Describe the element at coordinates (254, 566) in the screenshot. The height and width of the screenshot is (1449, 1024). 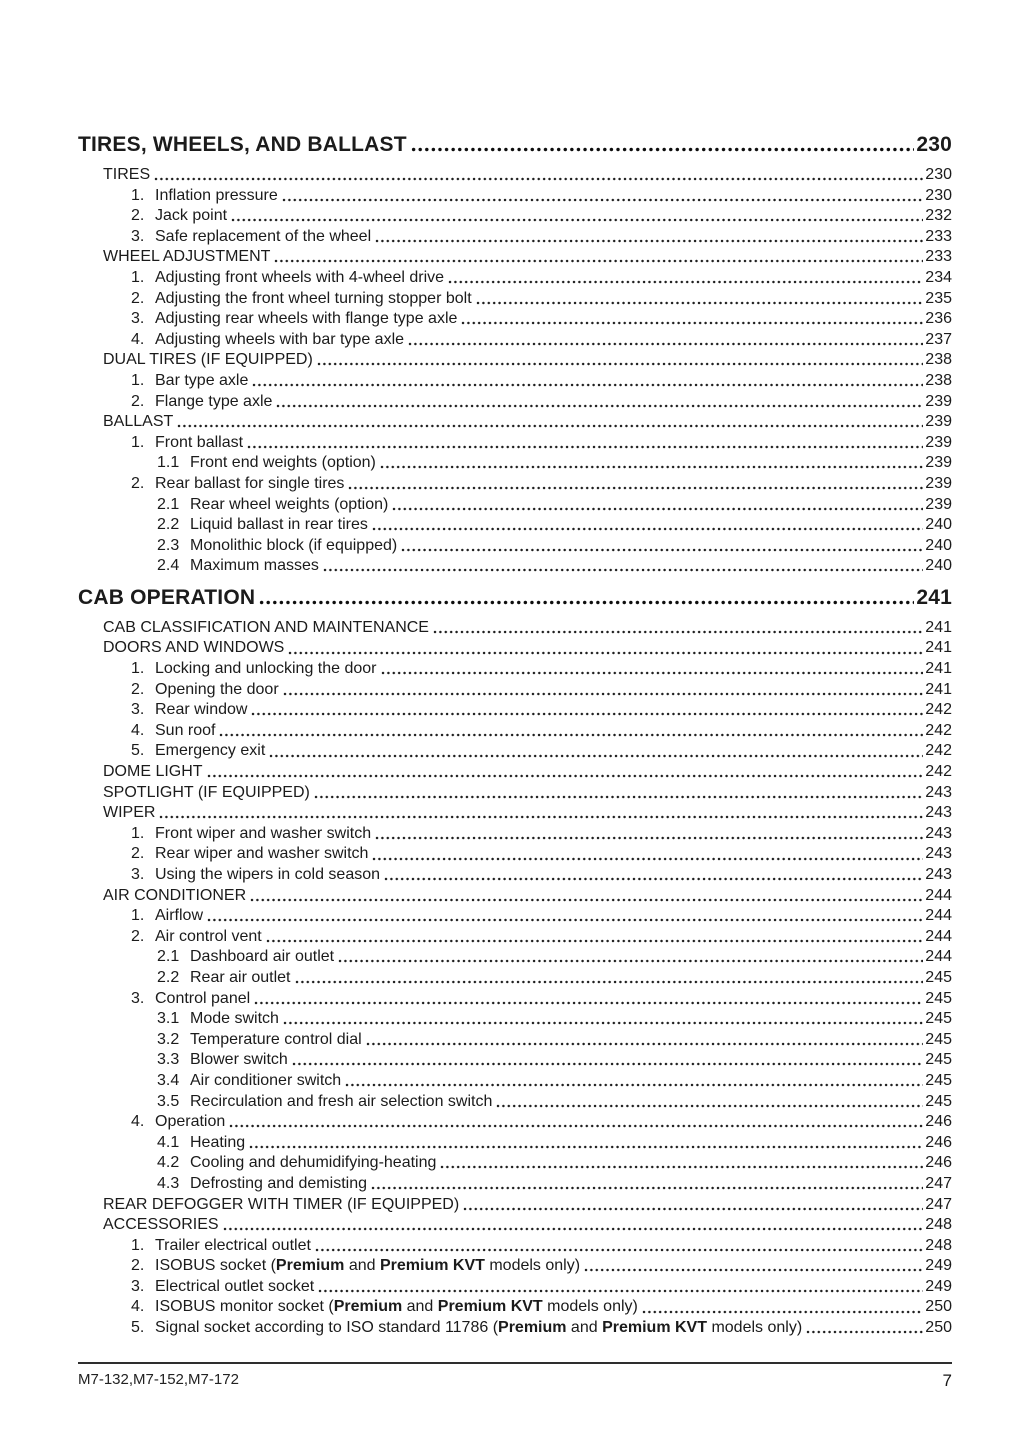
I see `toc-entry-label: Maximum masses` at that location.